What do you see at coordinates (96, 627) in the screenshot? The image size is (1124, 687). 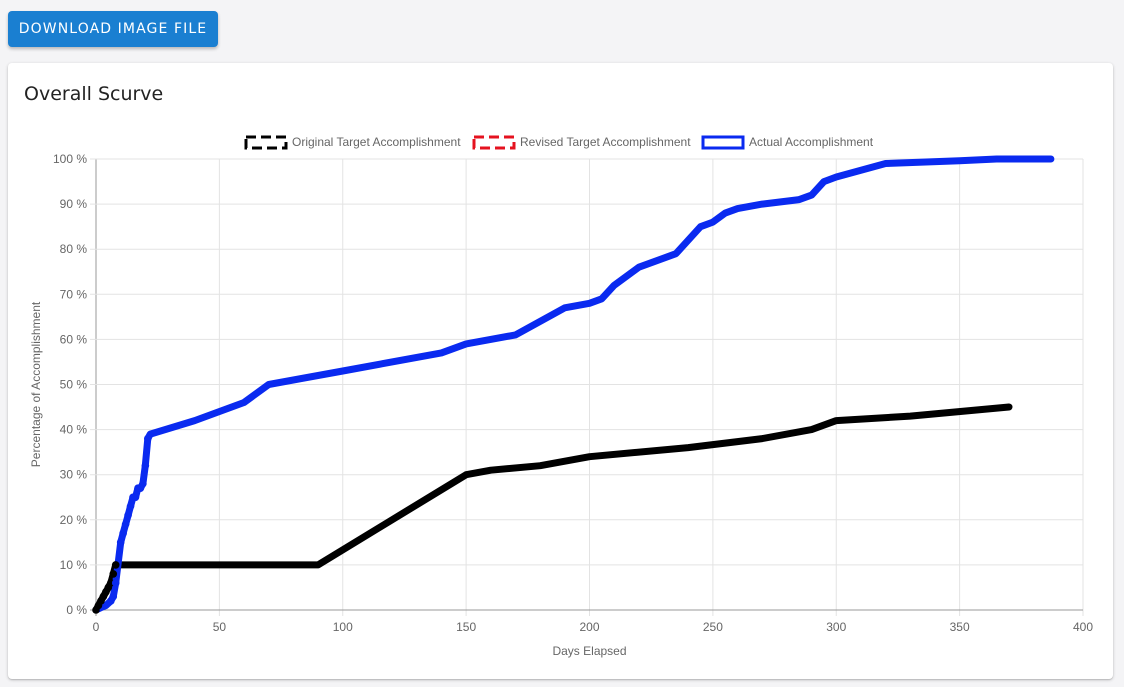 I see `x-tick-label: 0` at bounding box center [96, 627].